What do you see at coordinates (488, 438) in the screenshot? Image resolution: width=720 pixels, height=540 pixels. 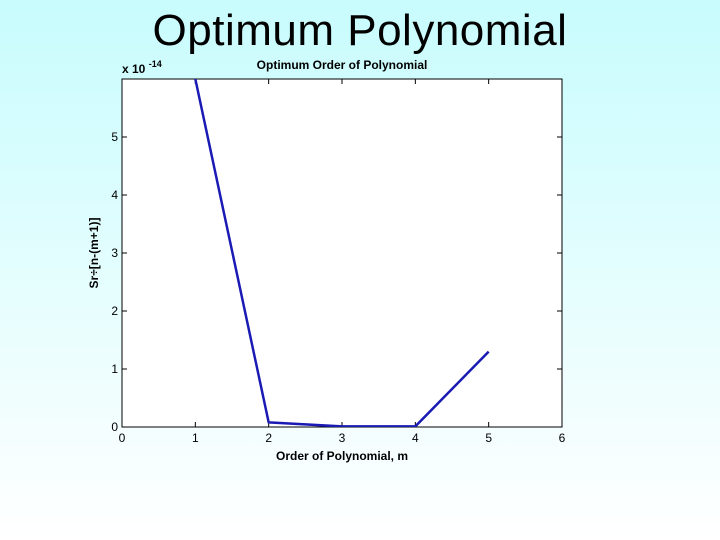 I see `x-tick-label: 5` at bounding box center [488, 438].